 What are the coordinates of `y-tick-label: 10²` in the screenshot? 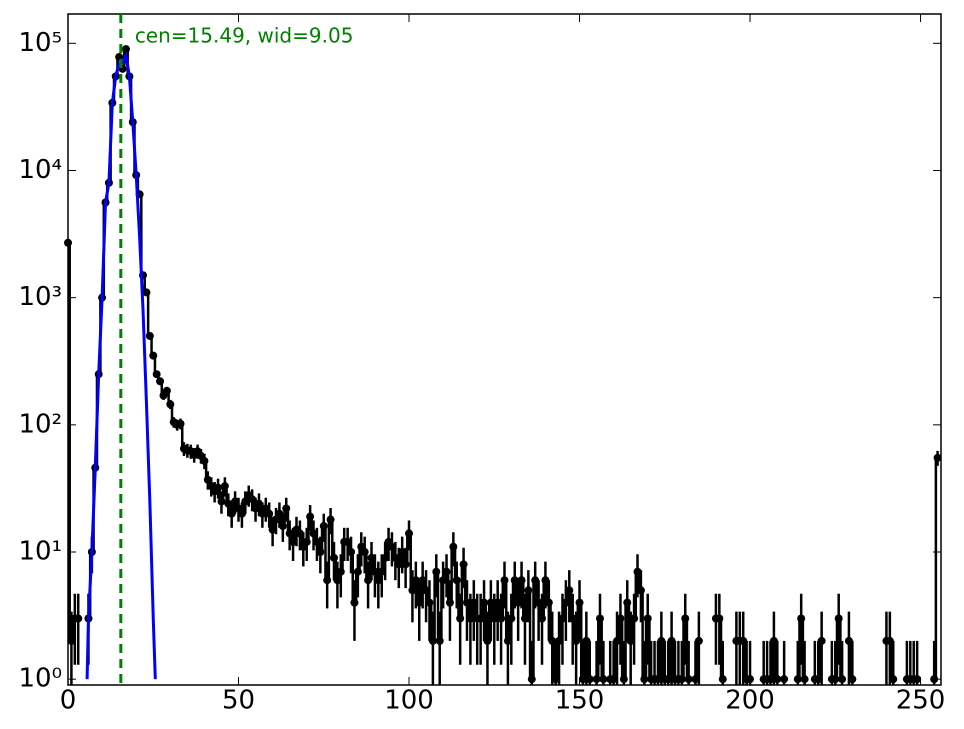 It's located at (40, 424).